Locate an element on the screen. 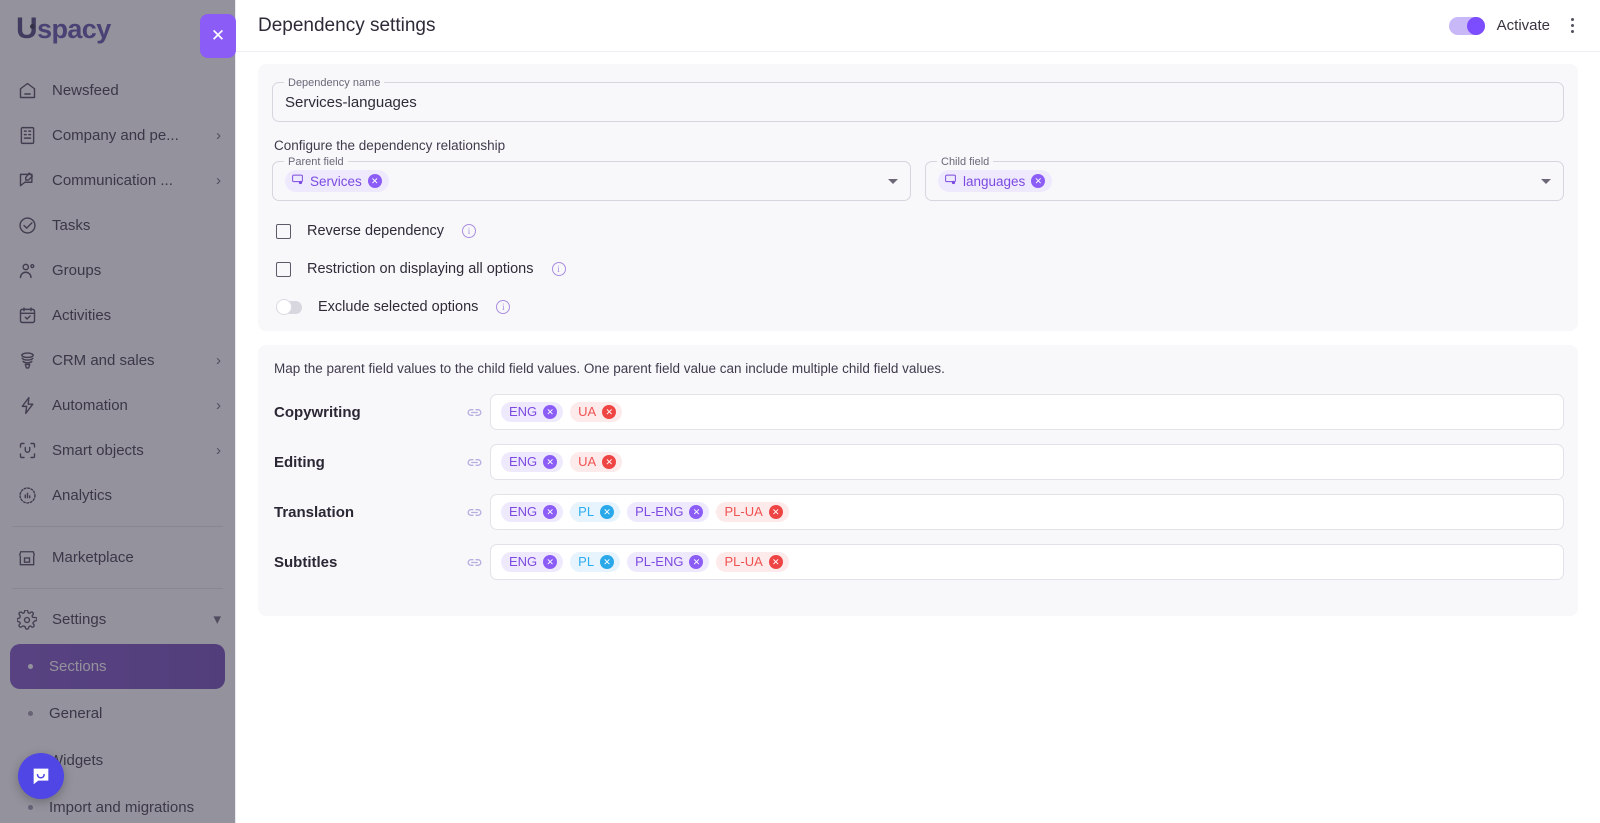 The height and width of the screenshot is (823, 1600). restriction-on-displaying-all-options-checkbox is located at coordinates (283, 269).